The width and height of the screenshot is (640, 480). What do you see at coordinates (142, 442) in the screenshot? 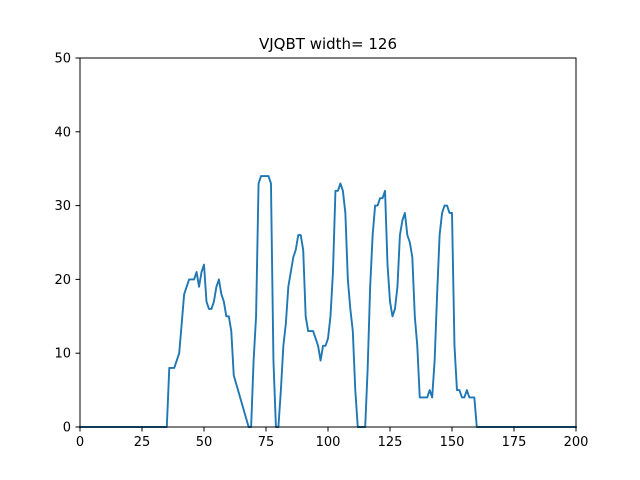
I see `x-tick-label: 25` at bounding box center [142, 442].